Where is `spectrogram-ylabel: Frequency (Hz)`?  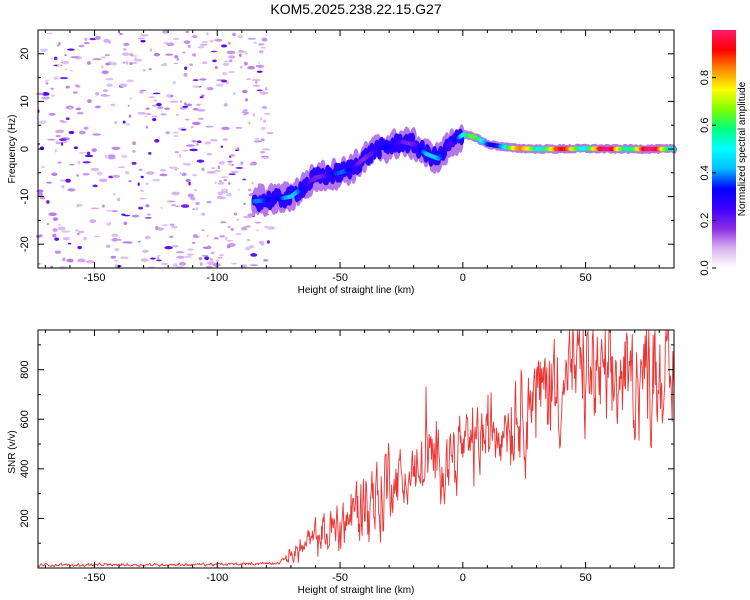 spectrogram-ylabel: Frequency (Hz) is located at coordinates (12, 149).